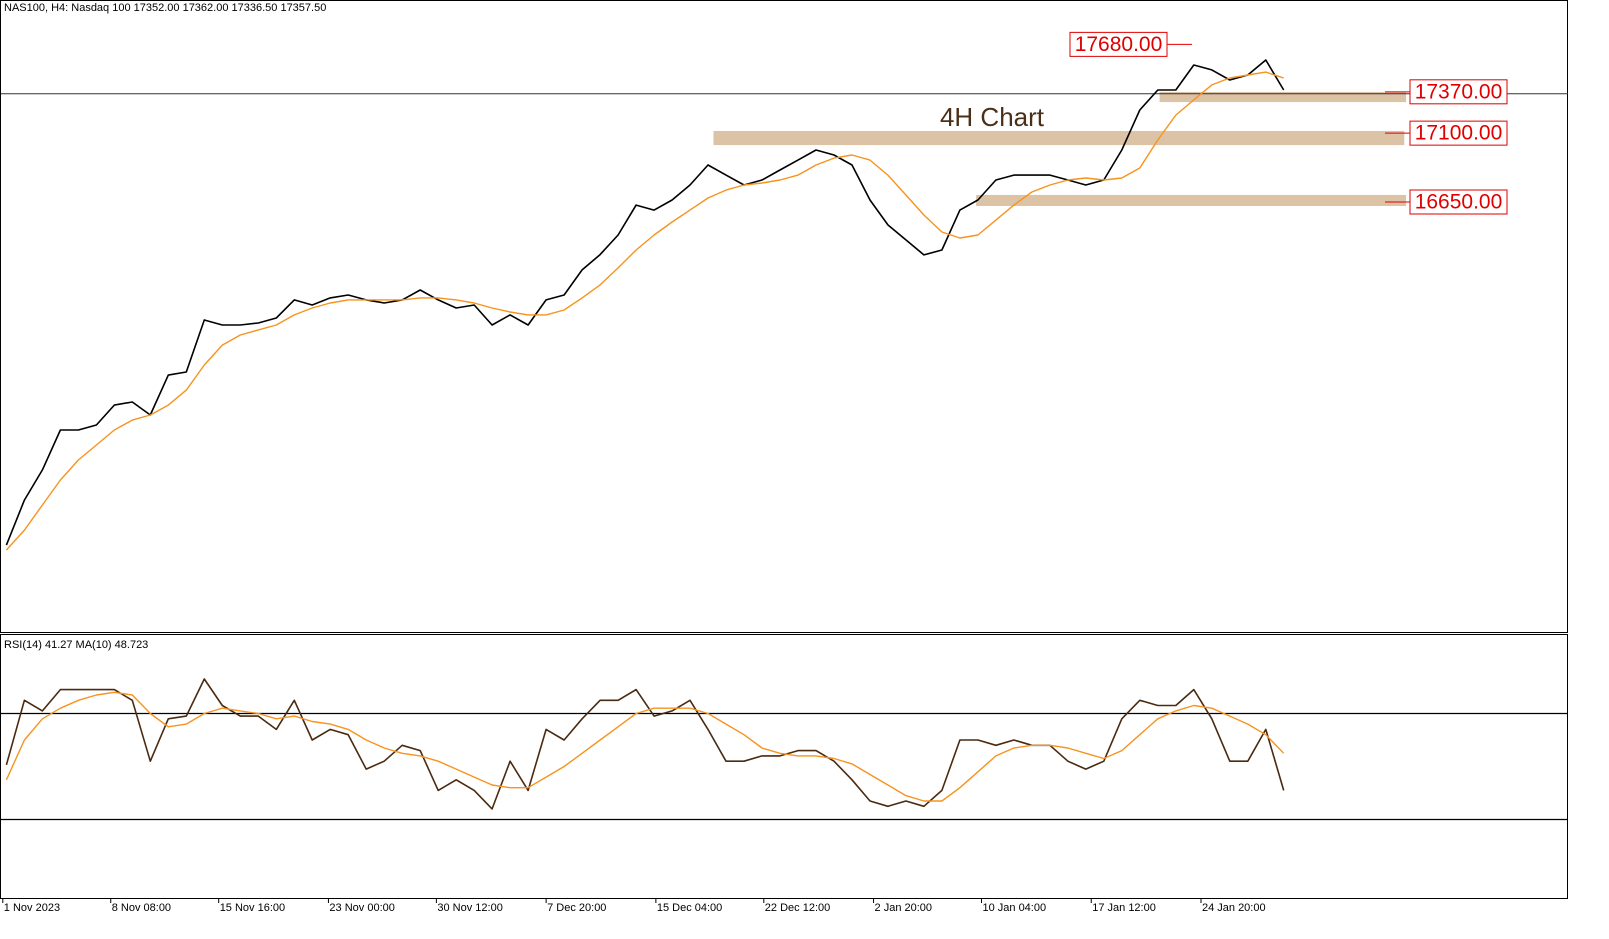 Image resolution: width=1609 pixels, height=939 pixels. What do you see at coordinates (76, 645) in the screenshot?
I see `rsi-title: RSI(14) 41.27 MA(10) 48.723` at bounding box center [76, 645].